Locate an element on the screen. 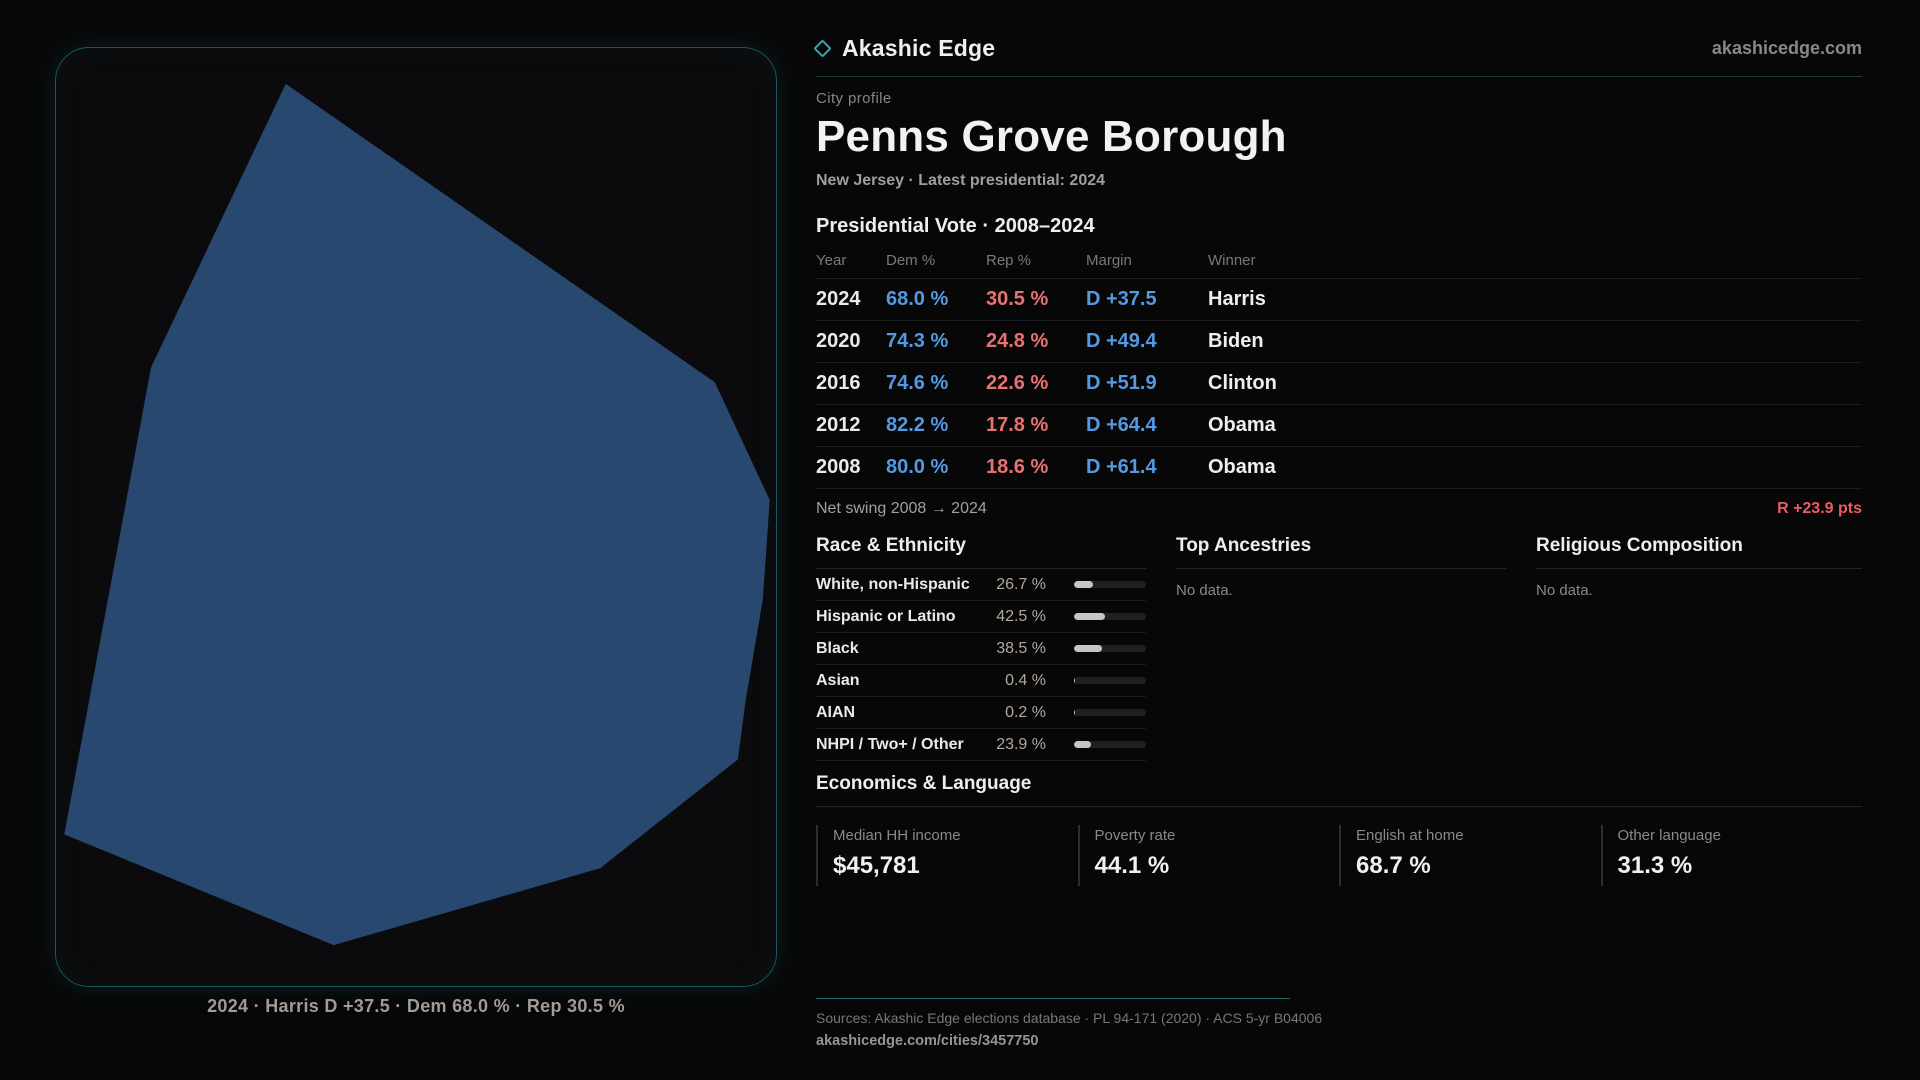 The width and height of the screenshot is (1920, 1080). race-section-title: Race & Ethnicity is located at coordinates (981, 552).